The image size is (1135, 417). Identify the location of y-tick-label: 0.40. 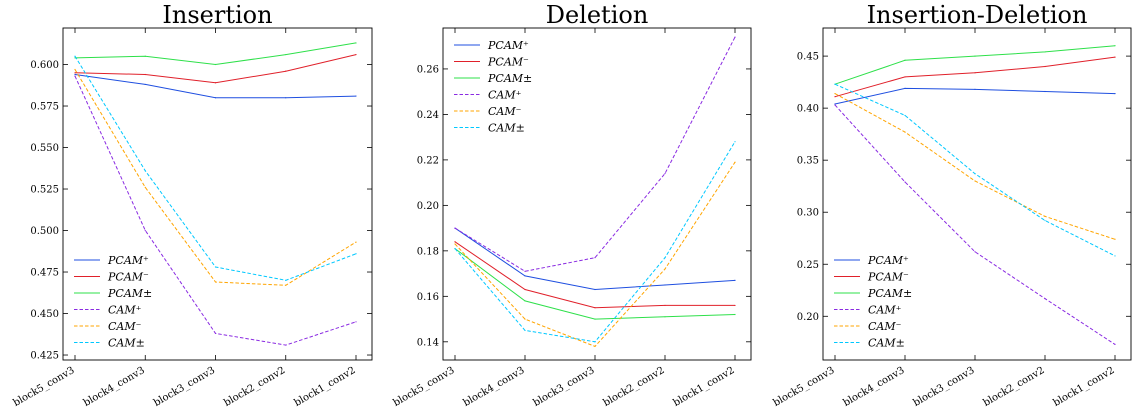
(808, 109).